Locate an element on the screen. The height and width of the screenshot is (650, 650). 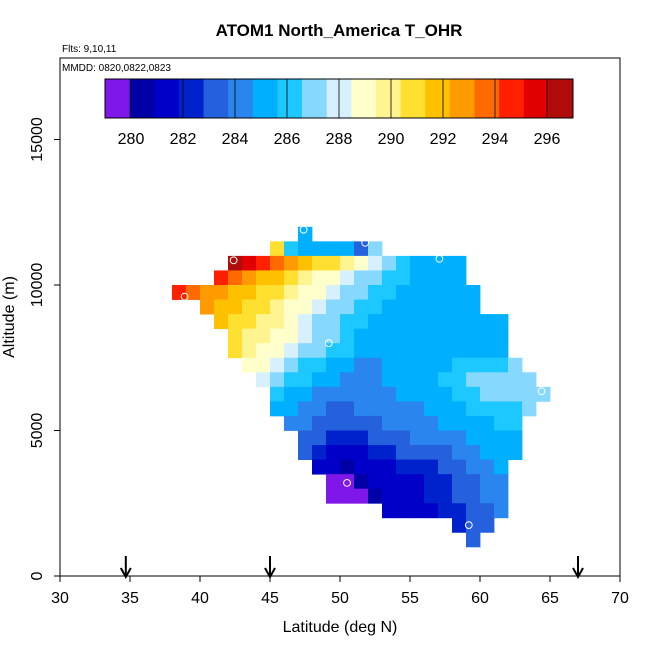
y-axis-label: Altitude (m) is located at coordinates (9, 317).